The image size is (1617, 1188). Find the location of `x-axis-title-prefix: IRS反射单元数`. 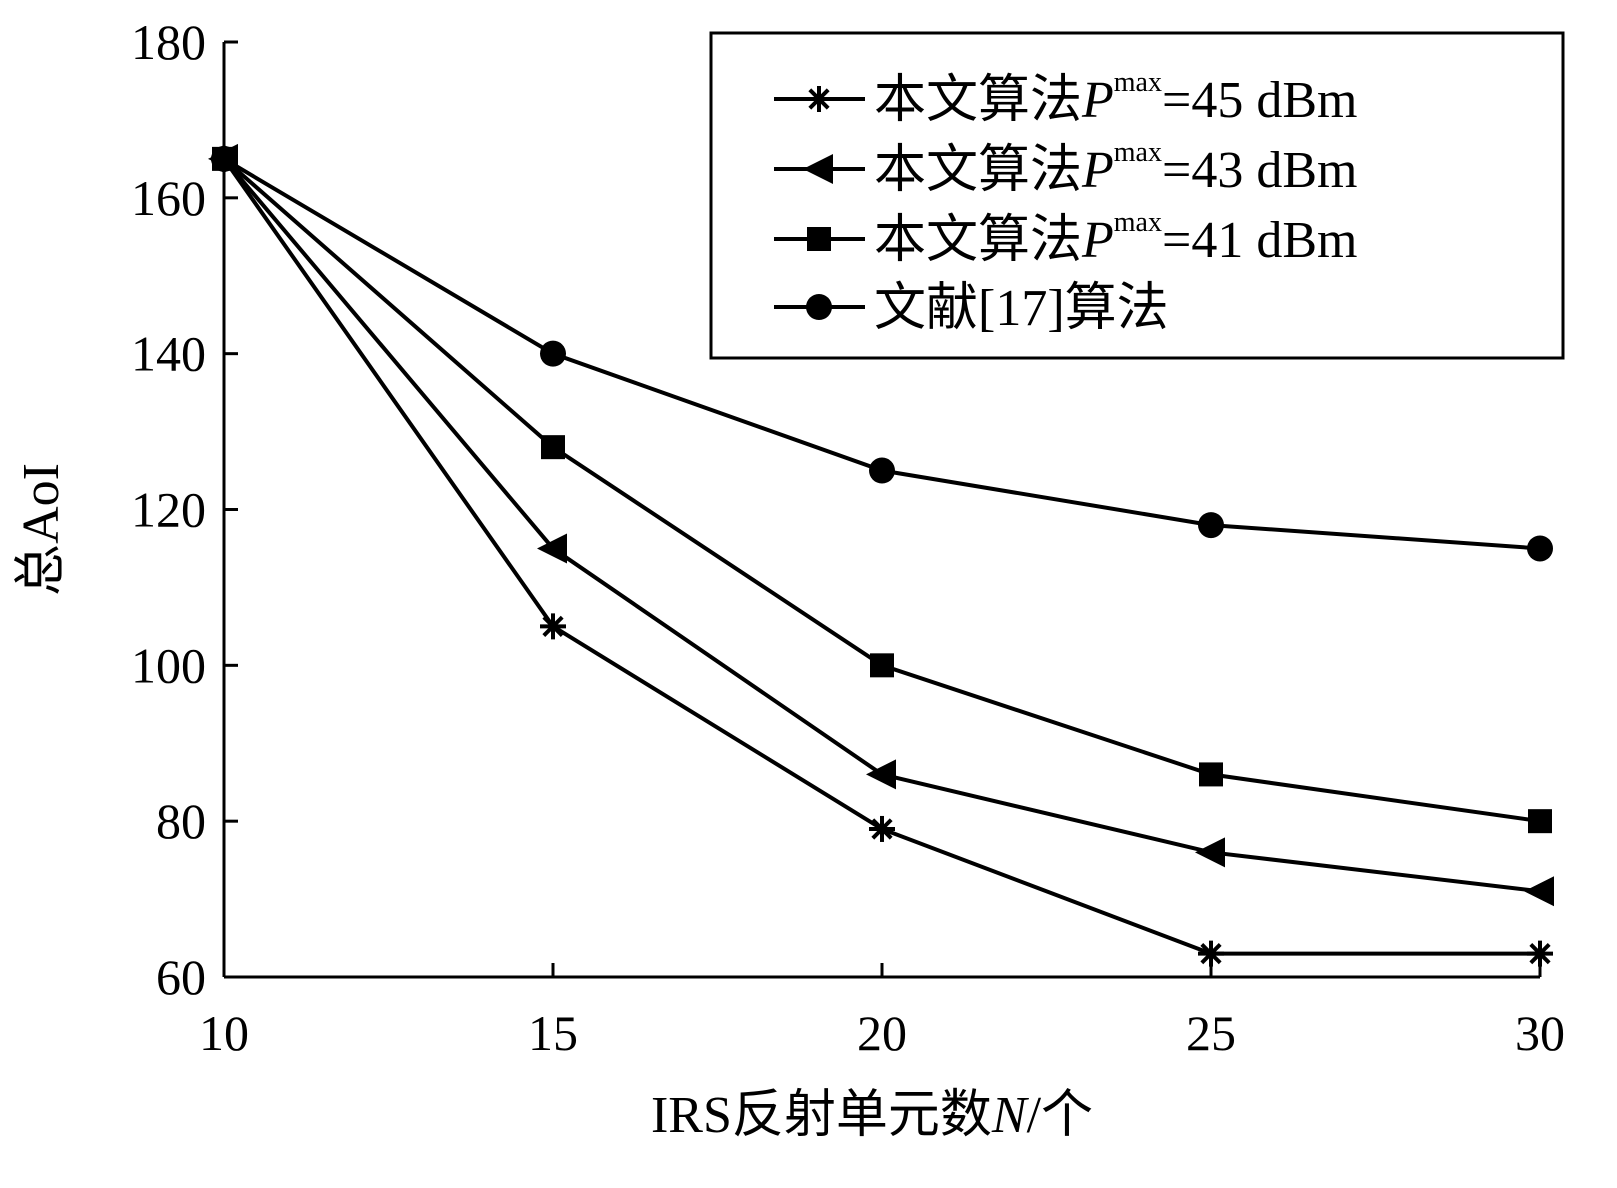

x-axis-title-prefix: IRS反射单元数 is located at coordinates (821, 1115).